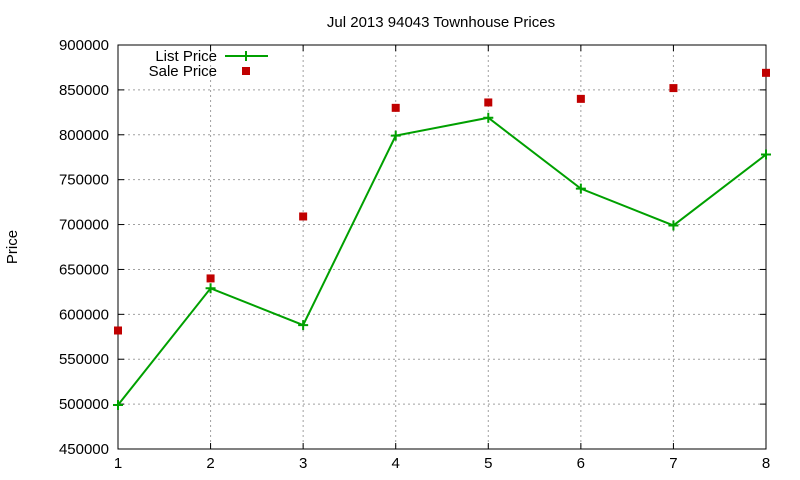  What do you see at coordinates (12, 247) in the screenshot?
I see `y-axis-label: Price` at bounding box center [12, 247].